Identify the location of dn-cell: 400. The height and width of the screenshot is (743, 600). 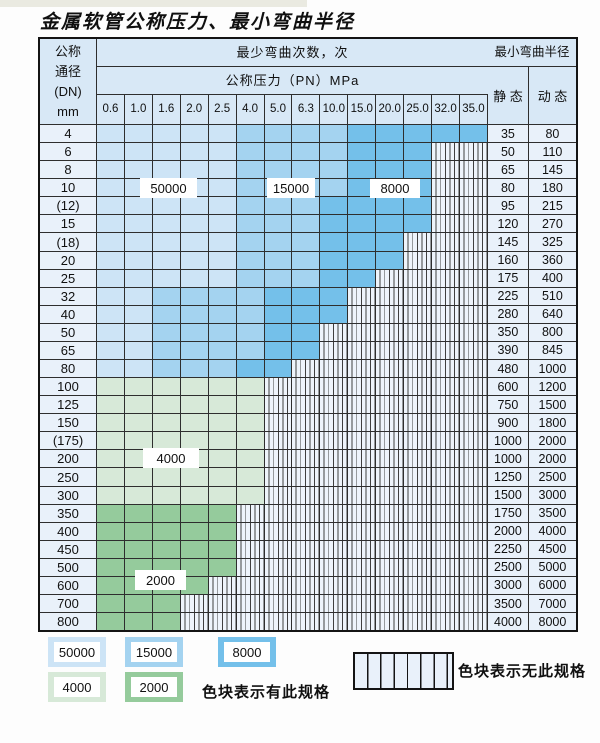
(68, 531).